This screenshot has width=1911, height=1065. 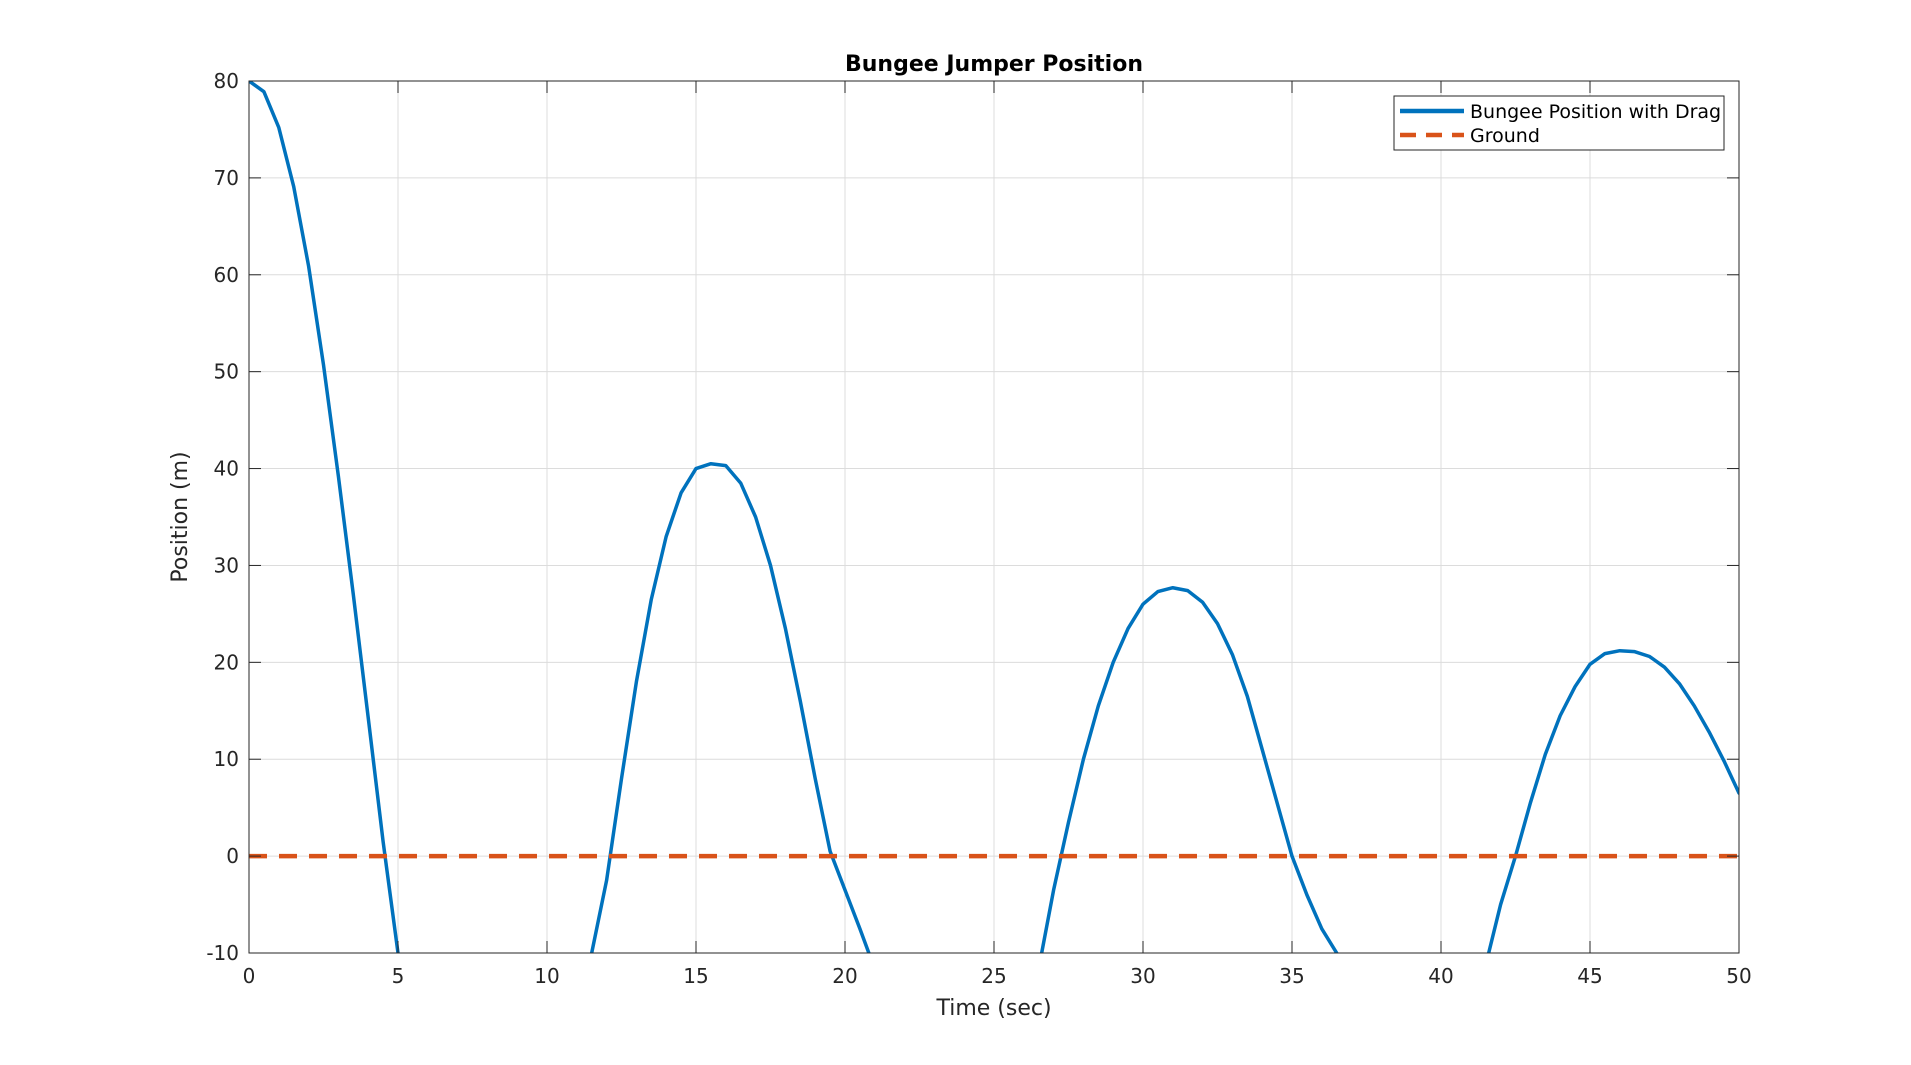 What do you see at coordinates (226, 759) in the screenshot?
I see `y-tick-label: 10` at bounding box center [226, 759].